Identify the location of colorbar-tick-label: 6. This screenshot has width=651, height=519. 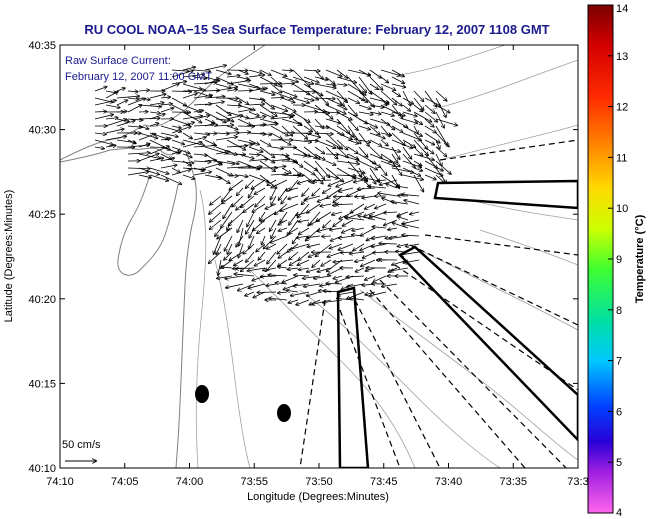
(619, 412).